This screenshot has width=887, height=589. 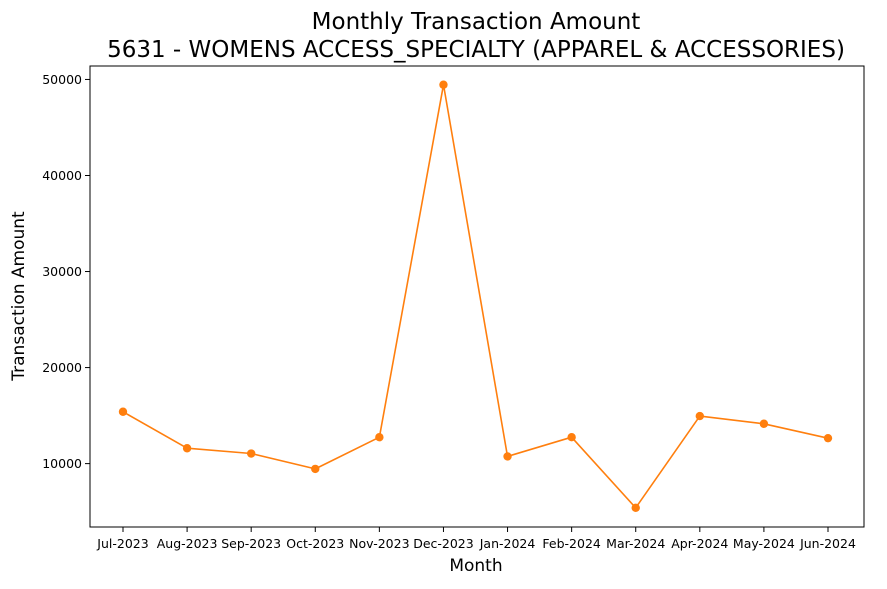 What do you see at coordinates (827, 543) in the screenshot?
I see `x-tick-label: Jun-2024` at bounding box center [827, 543].